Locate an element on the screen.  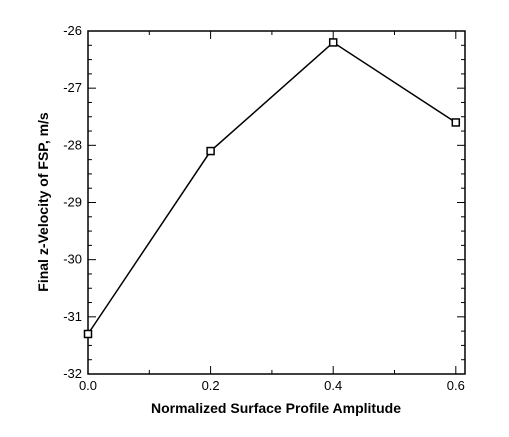
y-tick-label: -32 is located at coordinates (72, 373).